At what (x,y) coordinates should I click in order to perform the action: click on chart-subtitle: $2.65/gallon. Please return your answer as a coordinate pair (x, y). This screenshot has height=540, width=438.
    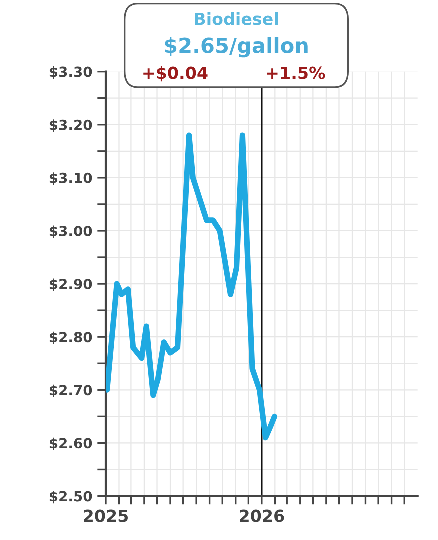
    Looking at the image, I should click on (236, 47).